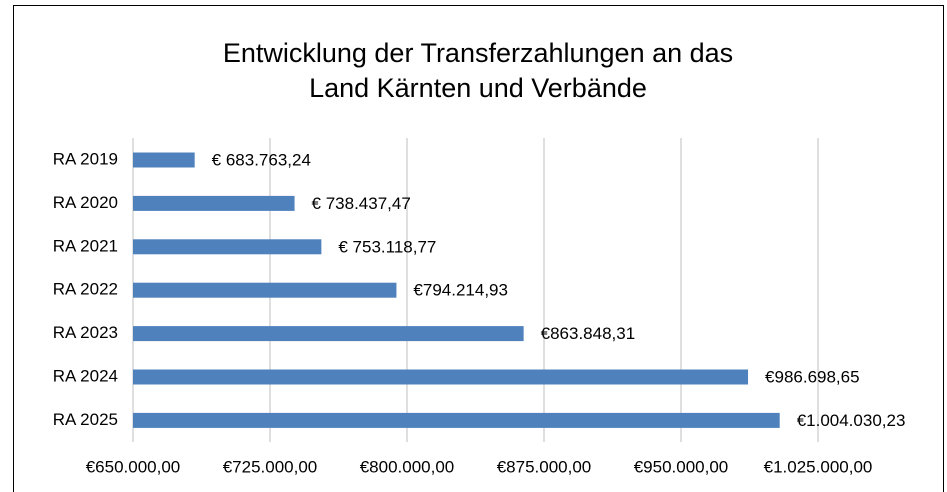 This screenshot has width=947, height=492. Describe the element at coordinates (812, 376) in the screenshot. I see `value-label: €986.698,65` at that location.